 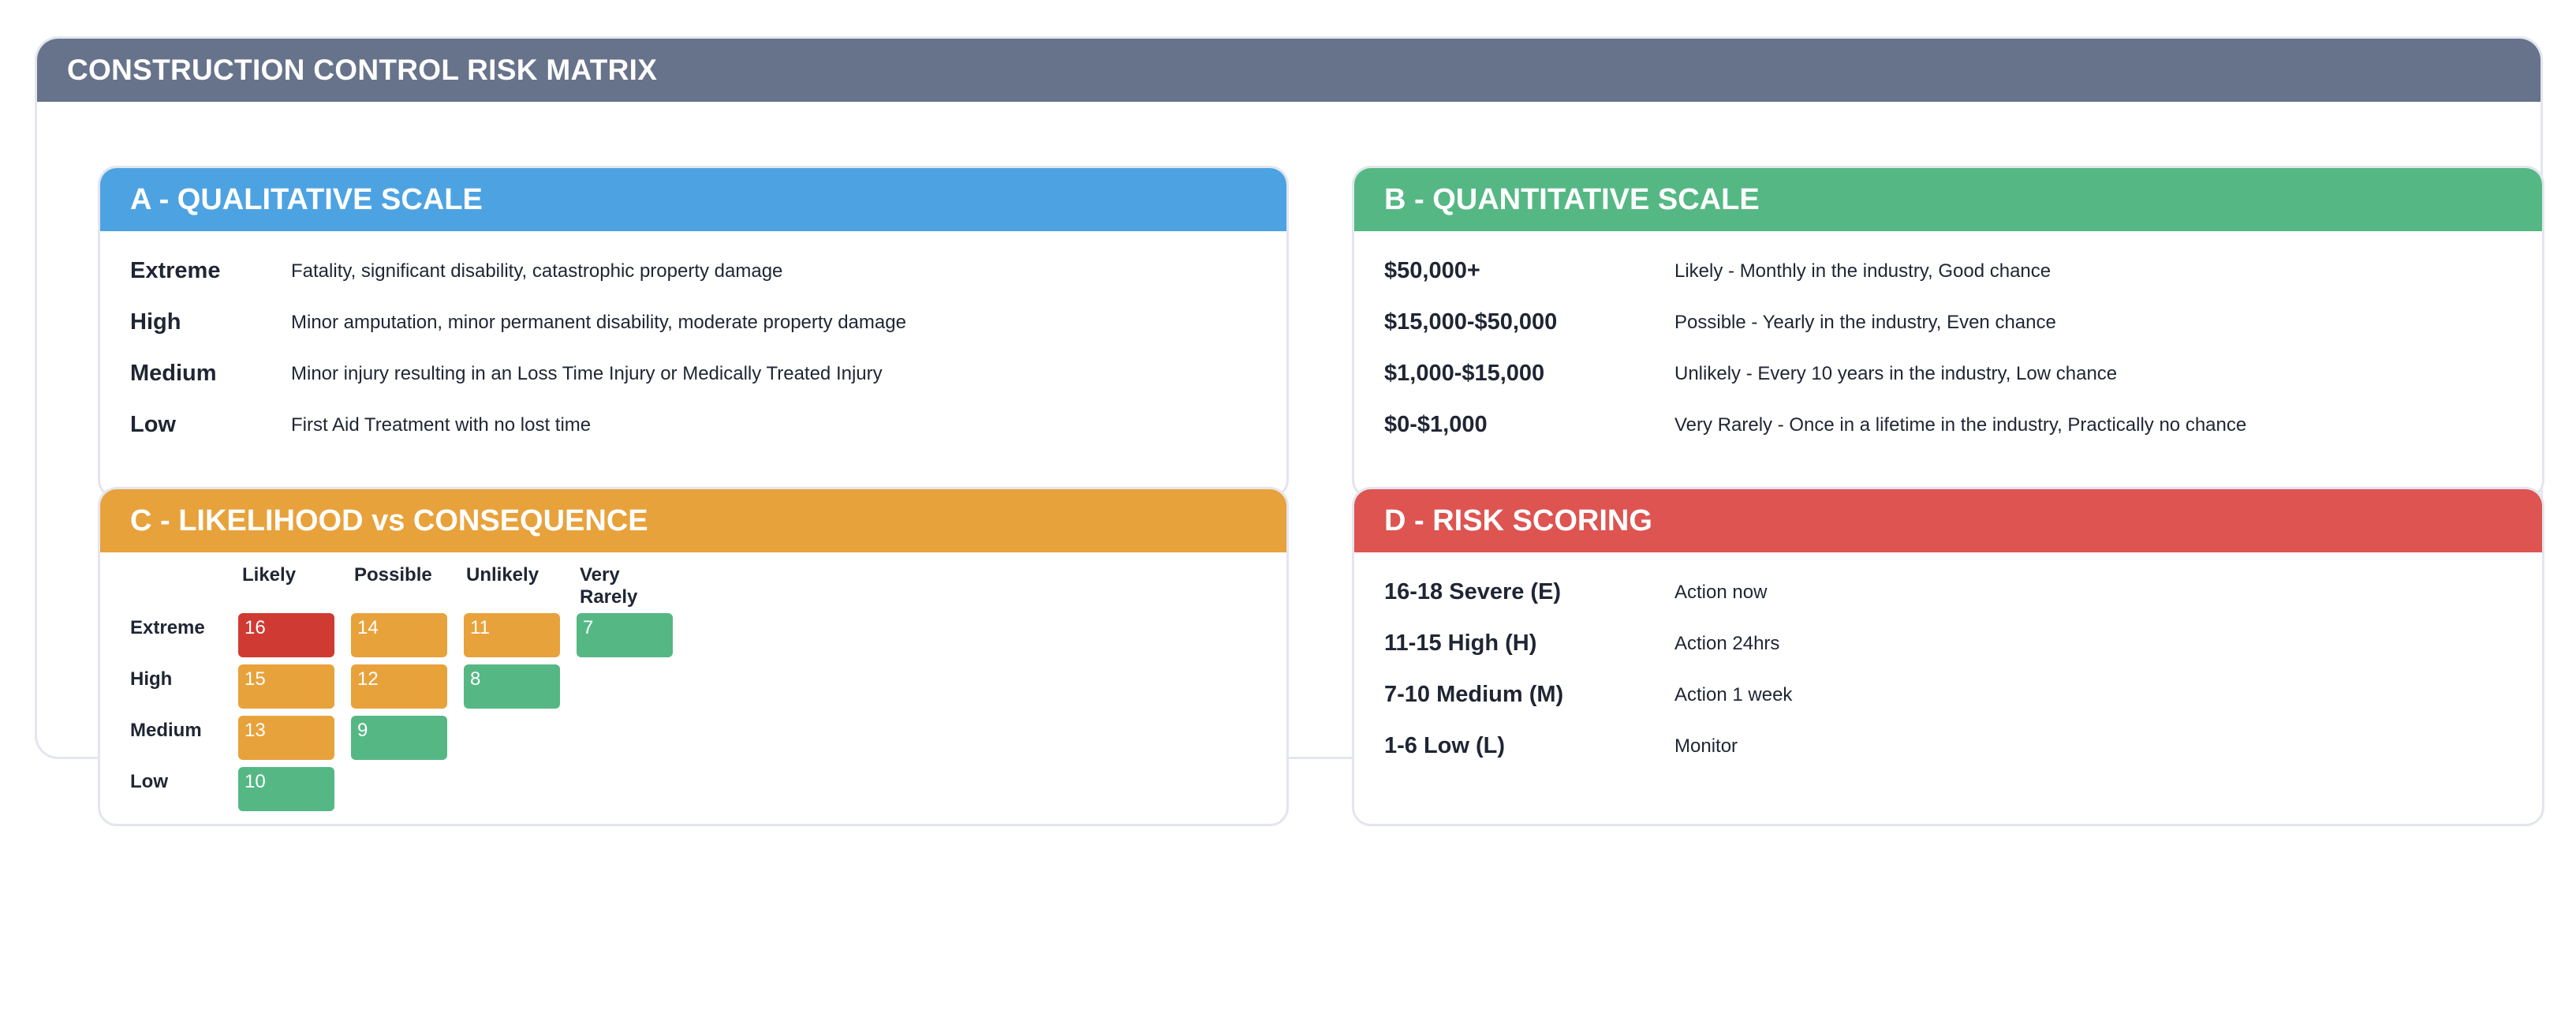 I want to click on scale-description: First Aid Treatment with no lost time, so click(x=441, y=424).